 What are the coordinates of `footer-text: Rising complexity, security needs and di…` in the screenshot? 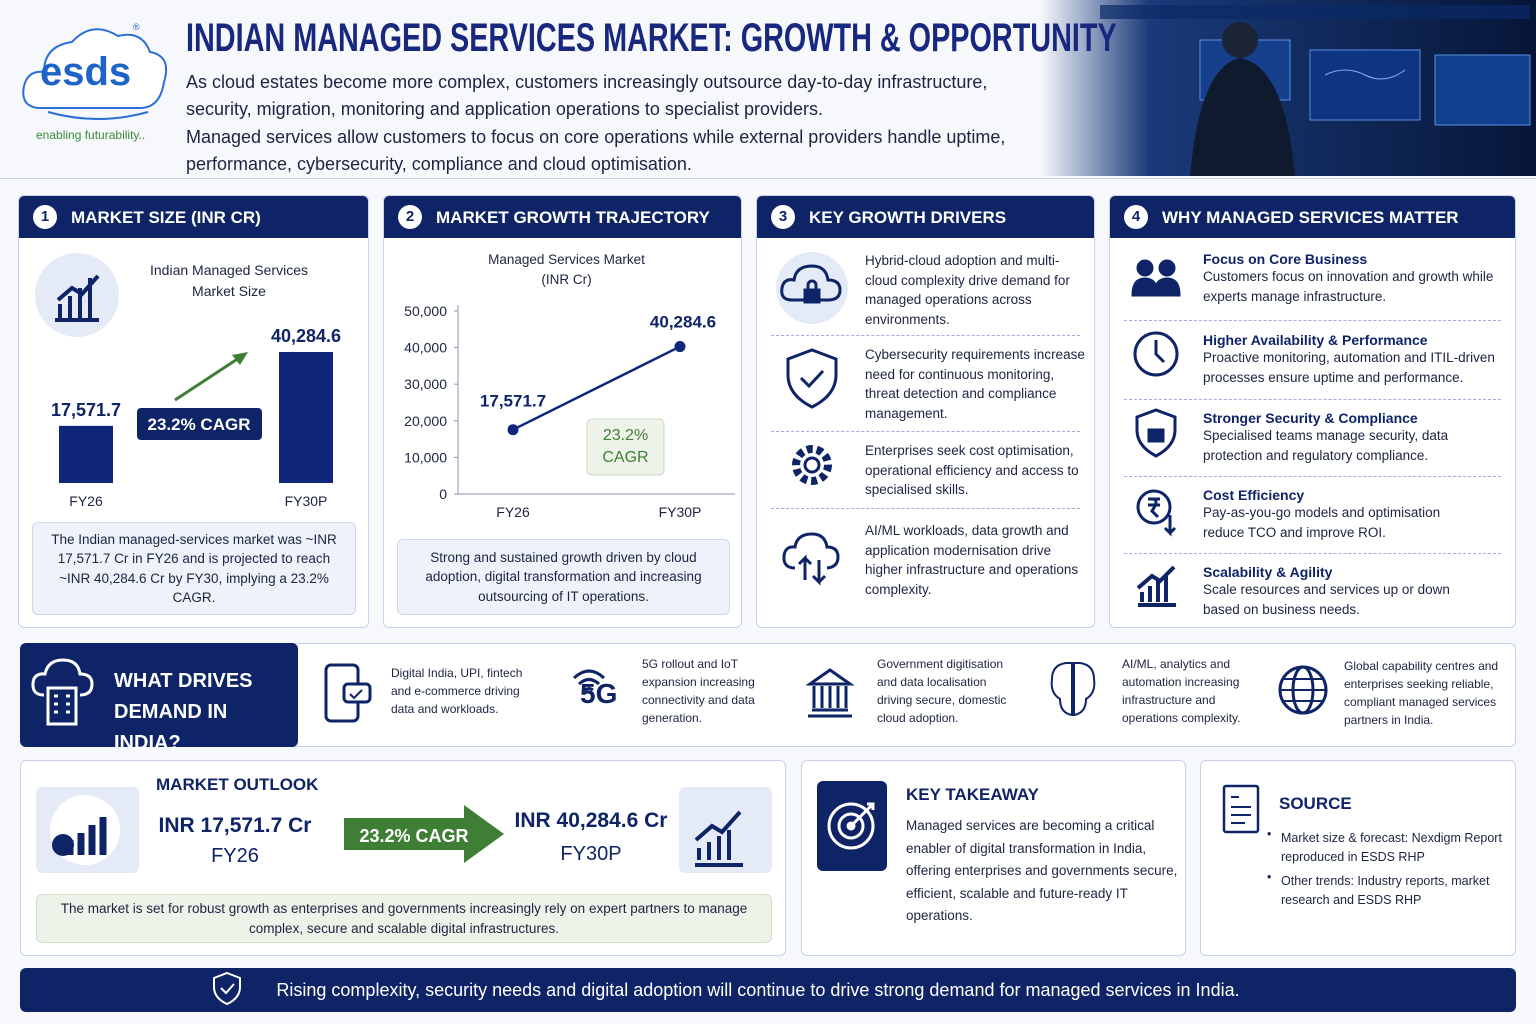 It's located at (758, 990).